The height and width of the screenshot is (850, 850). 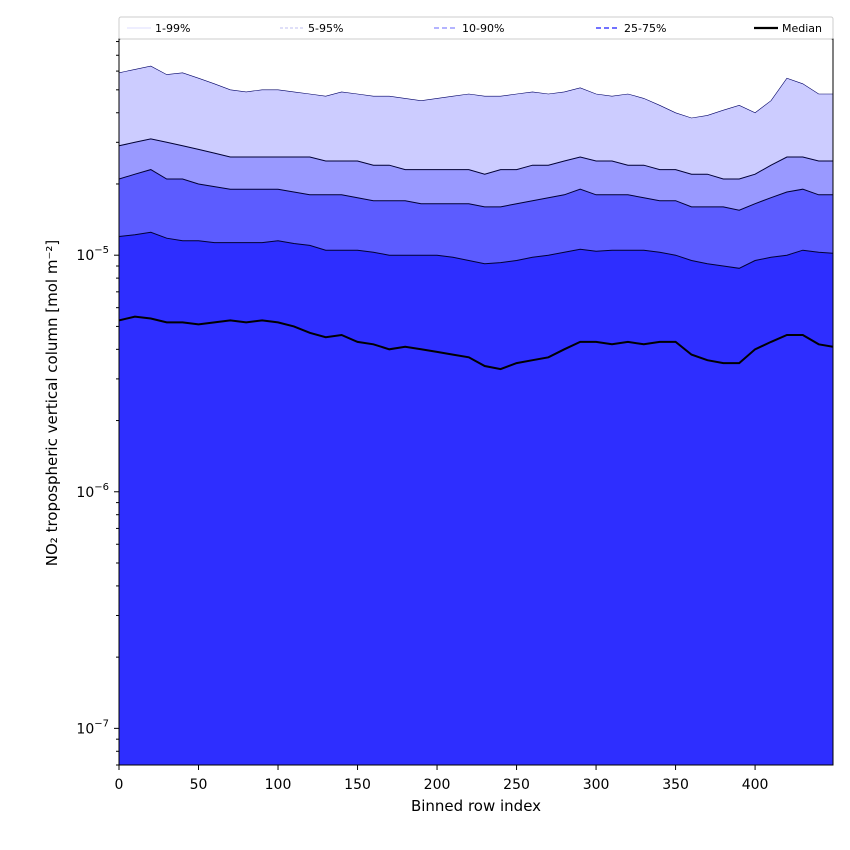 I want to click on band-edge-10-90%, so click(x=476, y=190).